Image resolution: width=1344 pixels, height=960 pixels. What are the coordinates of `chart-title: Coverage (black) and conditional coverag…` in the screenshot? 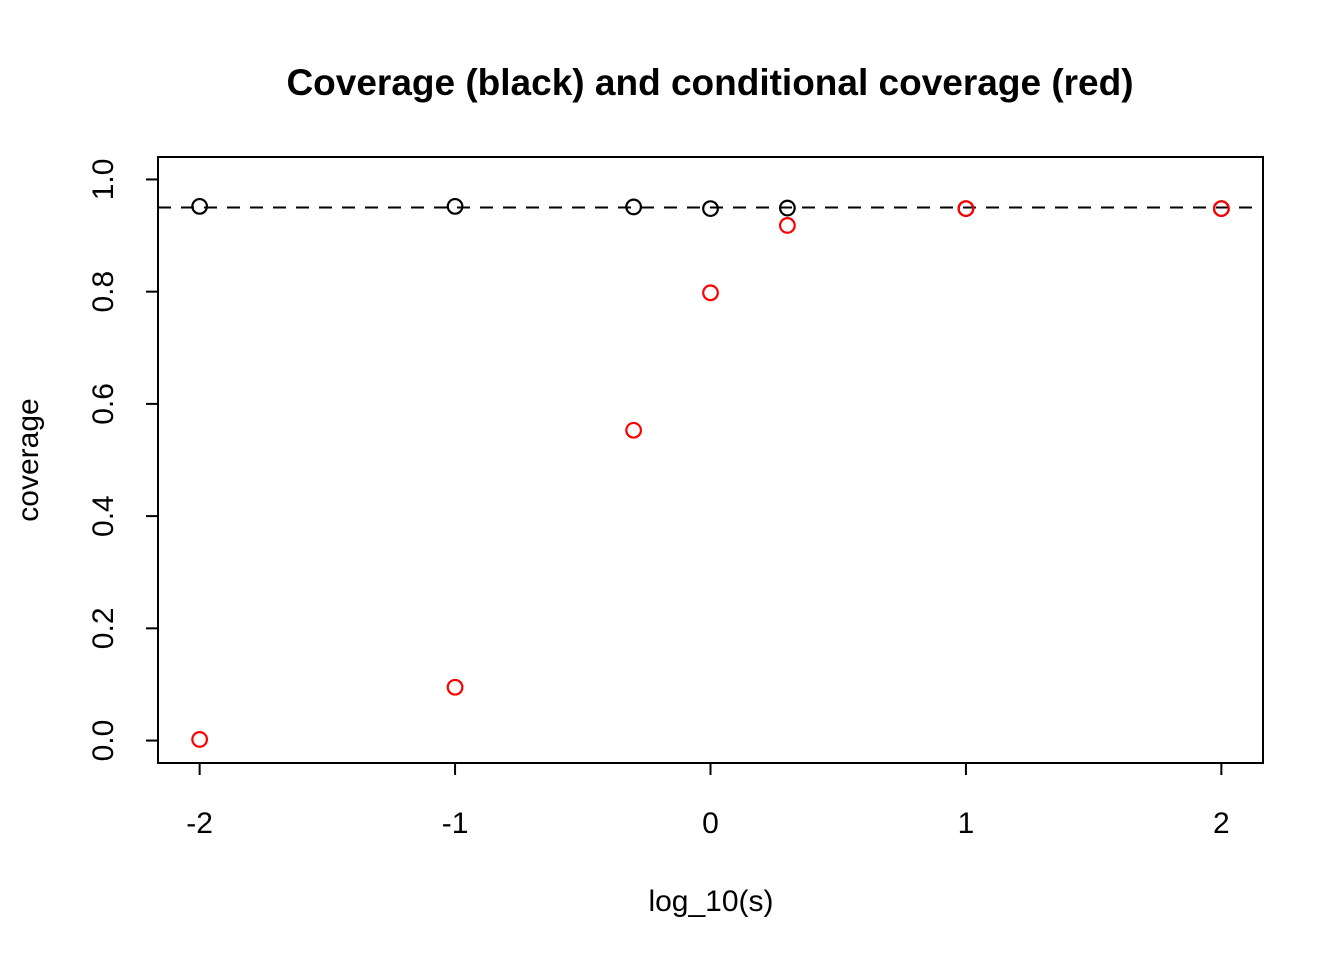 It's located at (709, 82).